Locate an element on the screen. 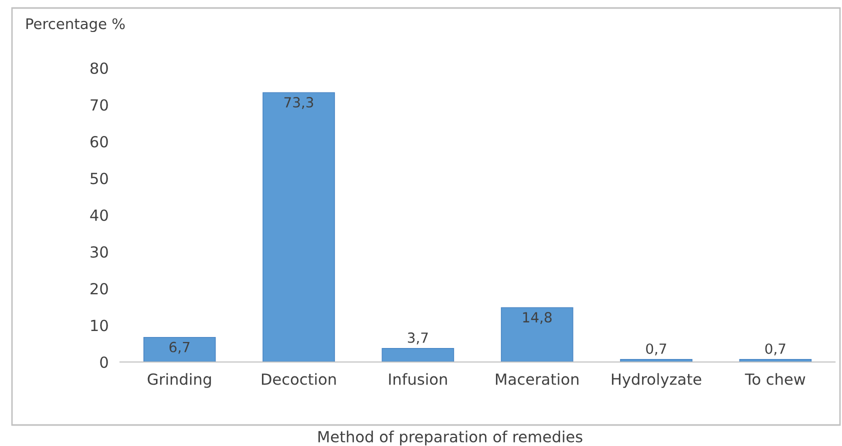 The image size is (842, 446). y-tick-label: 50 is located at coordinates (99, 178).